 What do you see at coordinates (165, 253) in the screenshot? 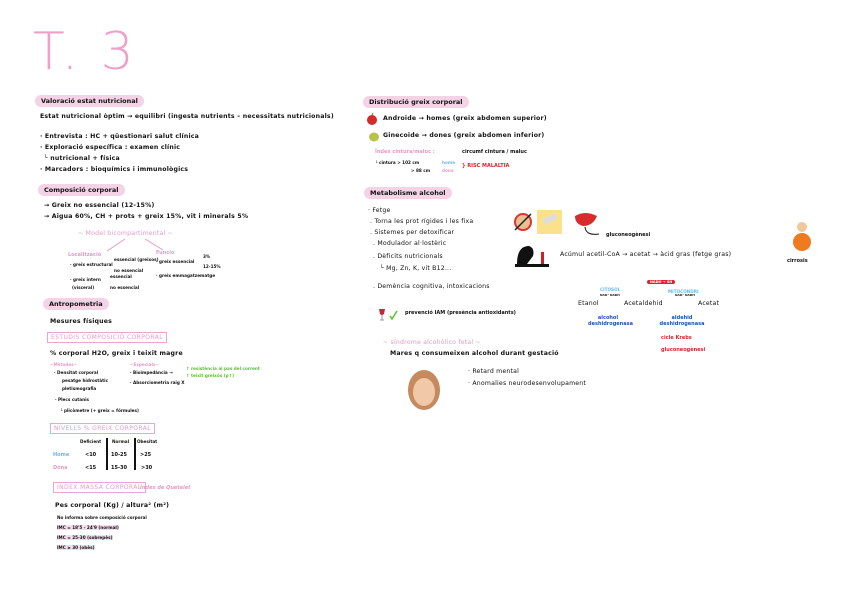
I see `label-funcio: Funció` at bounding box center [165, 253].